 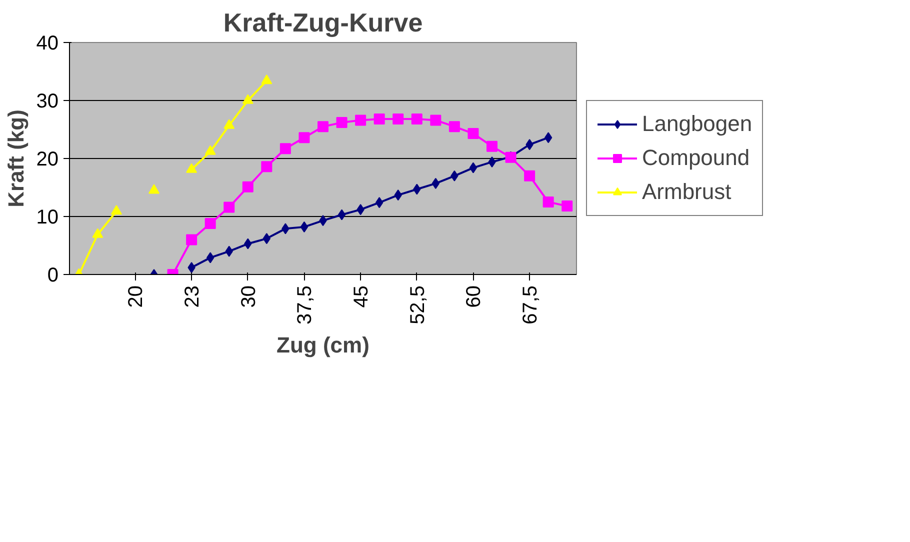 What do you see at coordinates (361, 296) in the screenshot?
I see `x-tick-label: 45` at bounding box center [361, 296].